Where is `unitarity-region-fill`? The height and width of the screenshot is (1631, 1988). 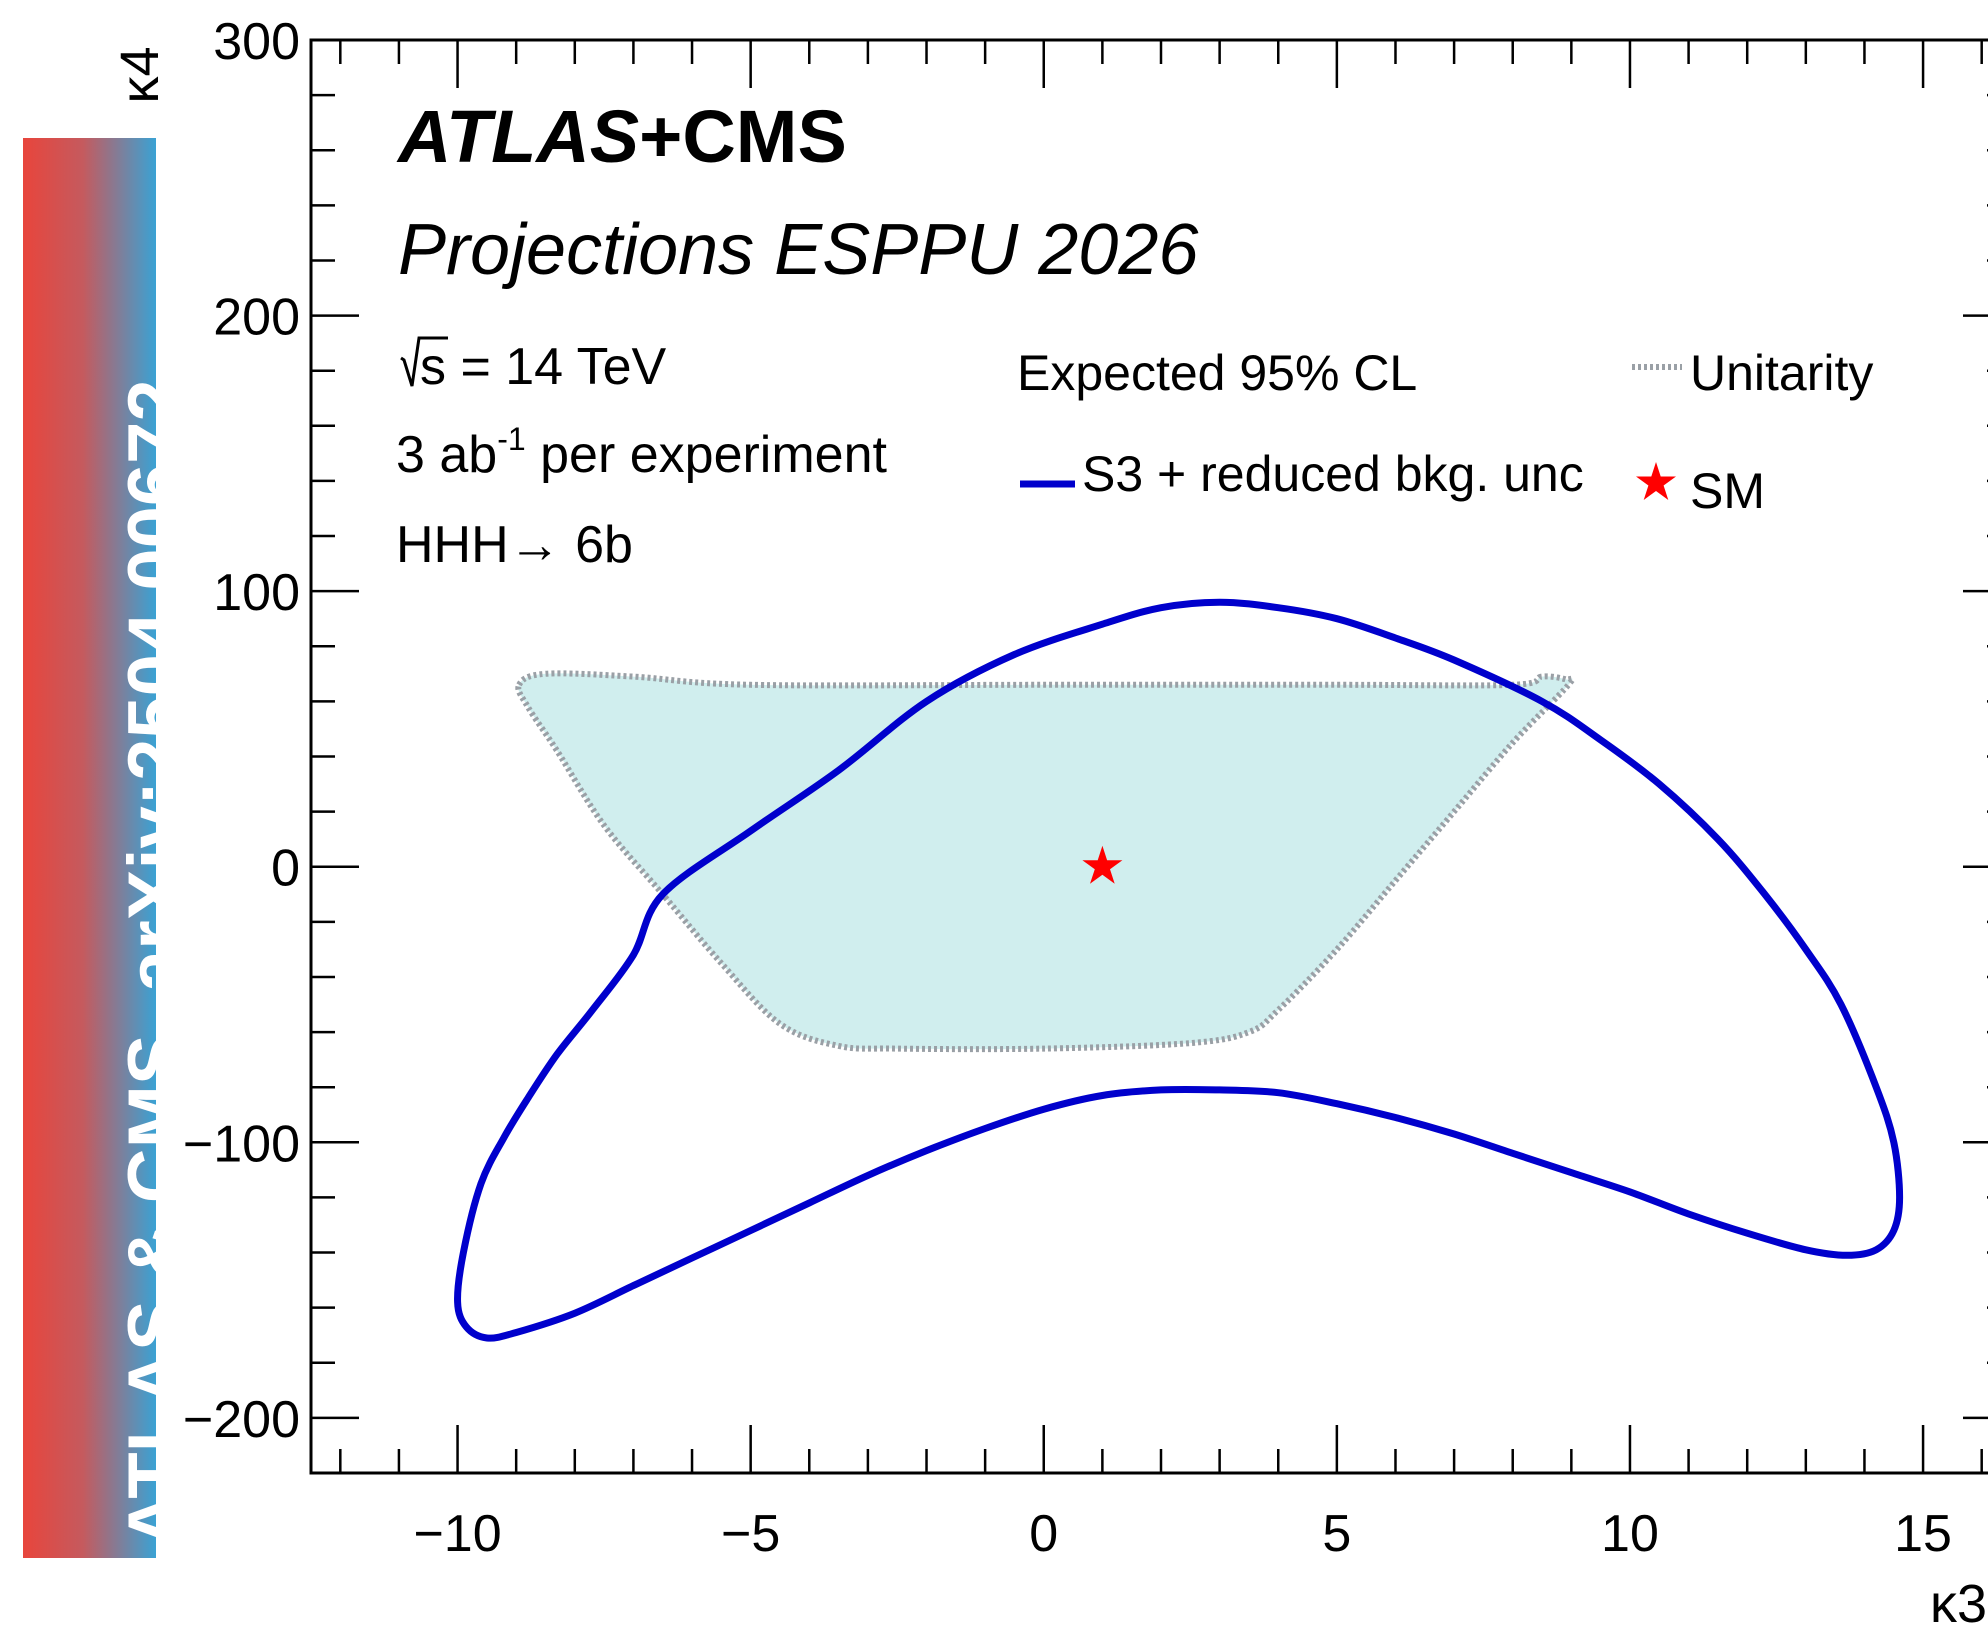 unitarity-region-fill is located at coordinates (1045, 861).